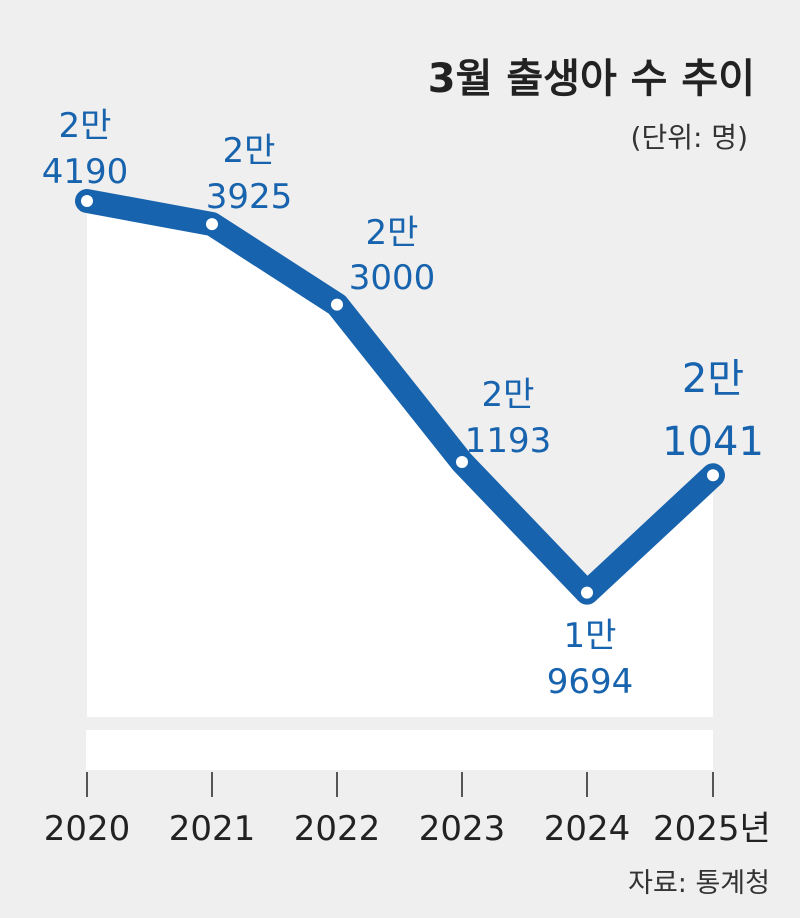  Describe the element at coordinates (399, 750) in the screenshot. I see `baseline-band` at that location.